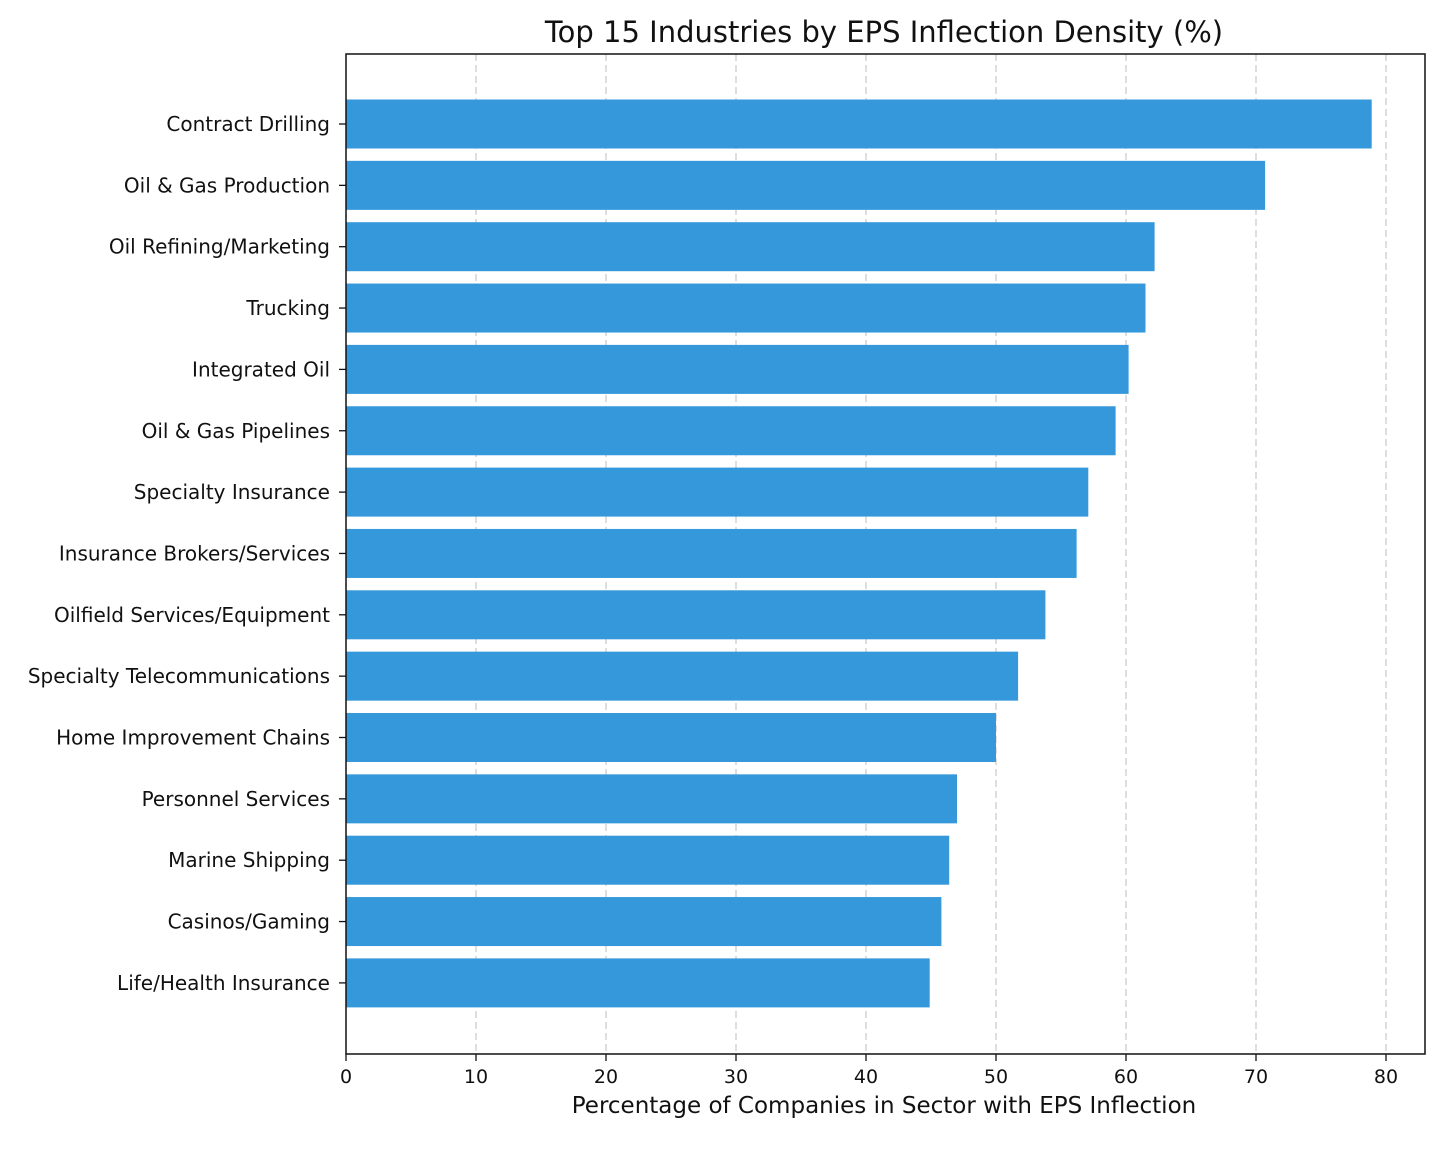 Image resolution: width=1456 pixels, height=1155 pixels. What do you see at coordinates (476, 1077) in the screenshot?
I see `x-tick-label: 10` at bounding box center [476, 1077].